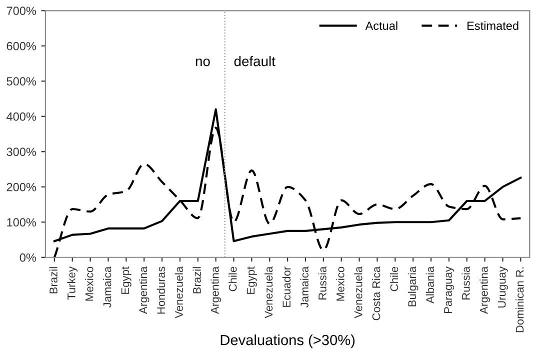  What do you see at coordinates (21, 222) in the screenshot?
I see `y-tick-label: 100%` at bounding box center [21, 222].